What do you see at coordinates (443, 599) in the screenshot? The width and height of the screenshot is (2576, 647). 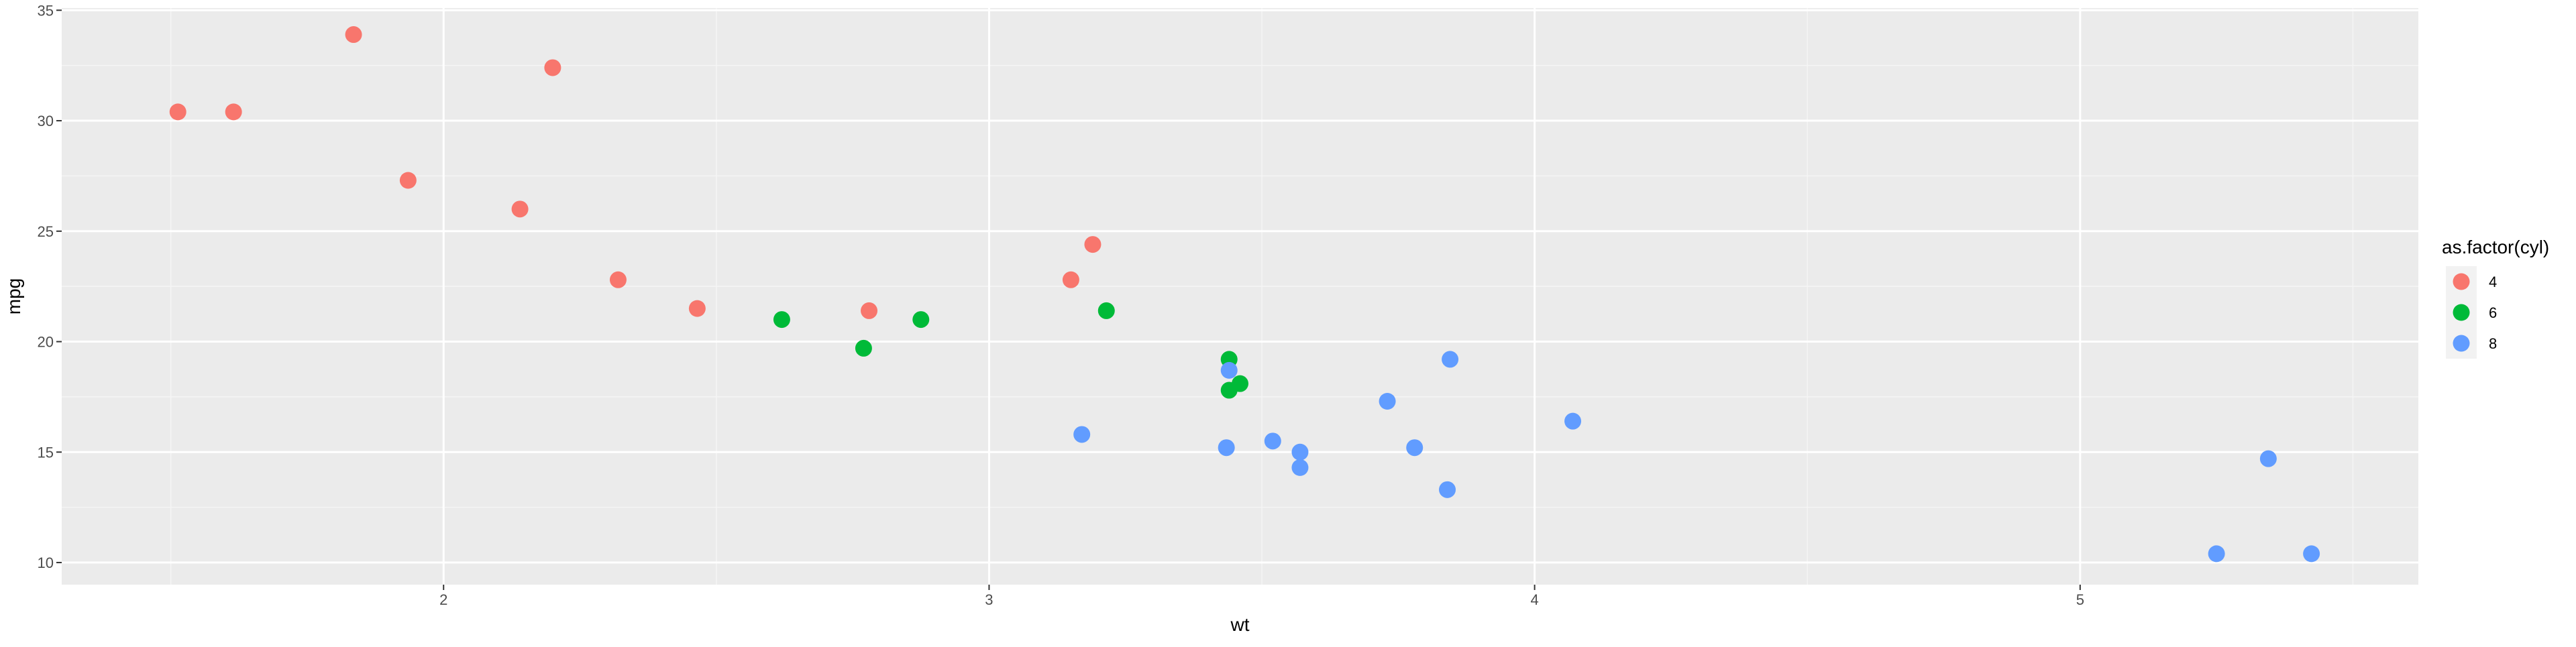 I see `x-tick-label: 2` at bounding box center [443, 599].